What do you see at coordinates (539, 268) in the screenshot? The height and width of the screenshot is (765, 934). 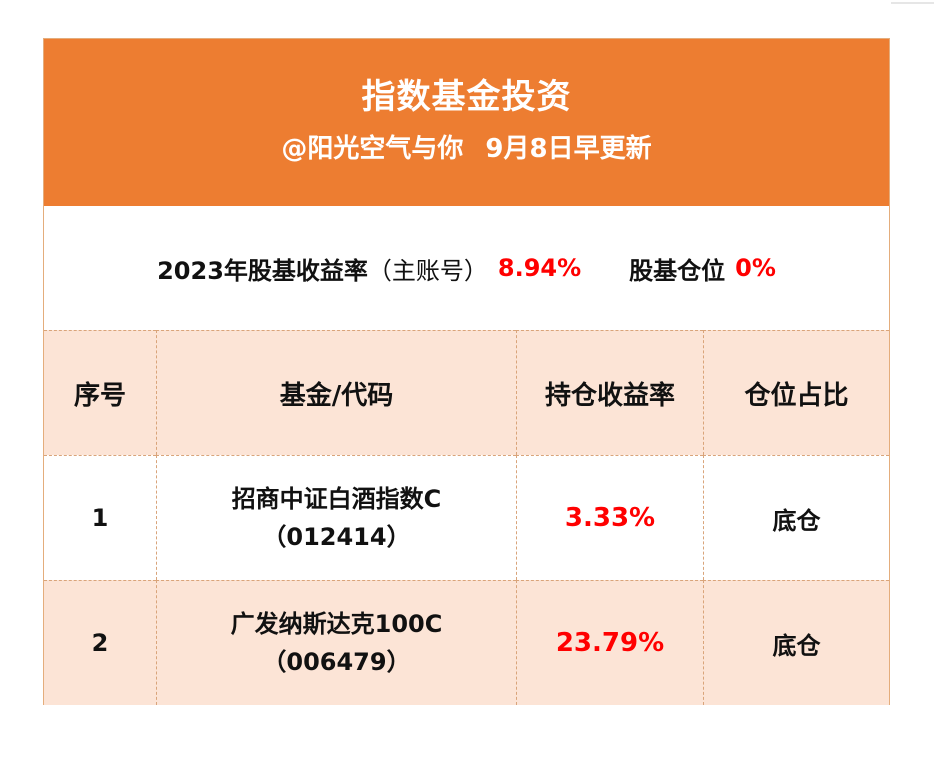 I see `return-value: 8.94%` at bounding box center [539, 268].